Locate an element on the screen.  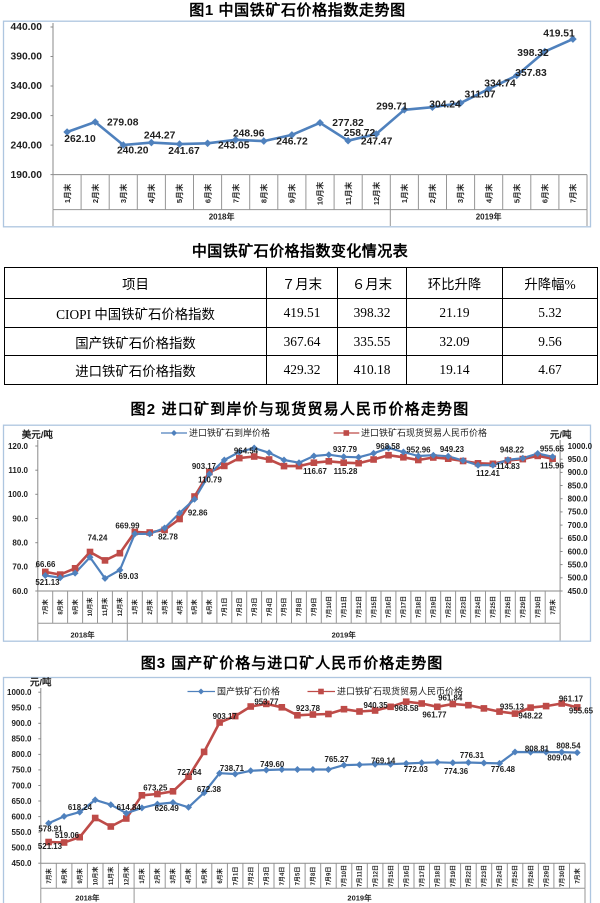
svg-text: 304.24 is located at coordinates (445, 105).